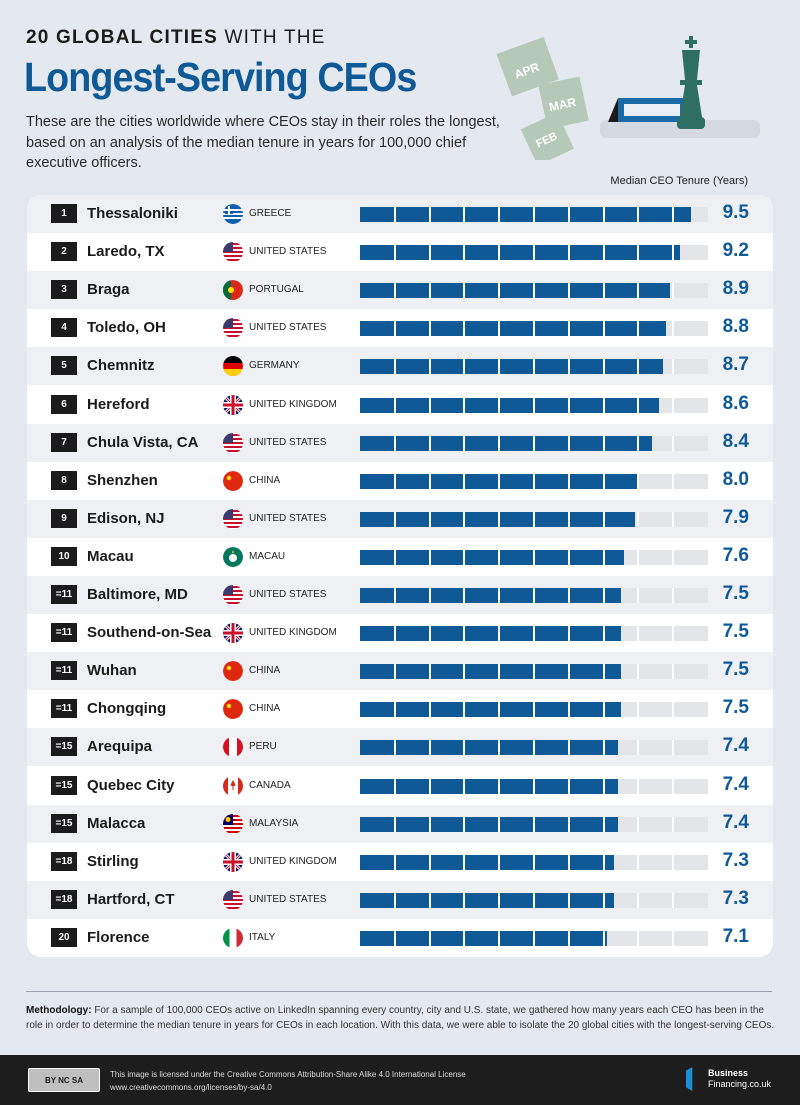 The width and height of the screenshot is (800, 1105). I want to click on methodology-label: Methodology:, so click(59, 1010).